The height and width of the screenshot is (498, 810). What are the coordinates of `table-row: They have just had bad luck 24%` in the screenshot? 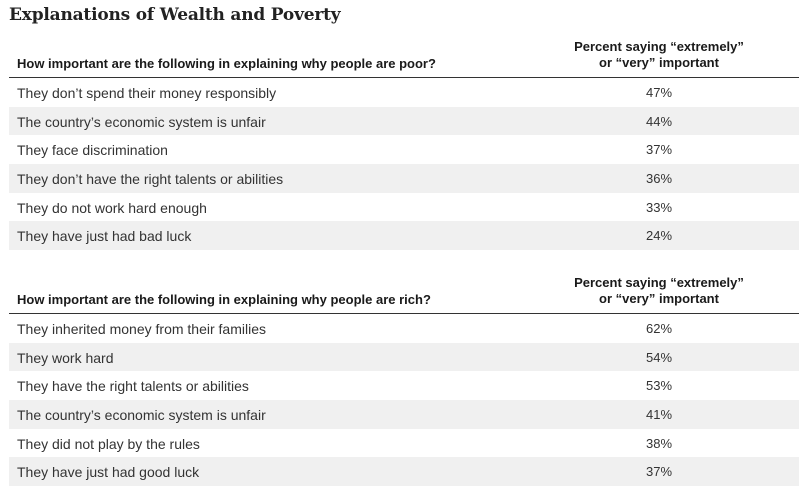 It's located at (404, 236).